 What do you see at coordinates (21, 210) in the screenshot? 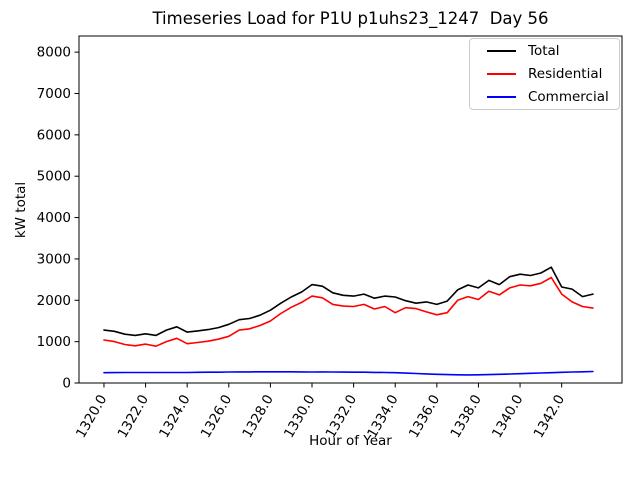
I see `y-axis-label: kW total` at bounding box center [21, 210].